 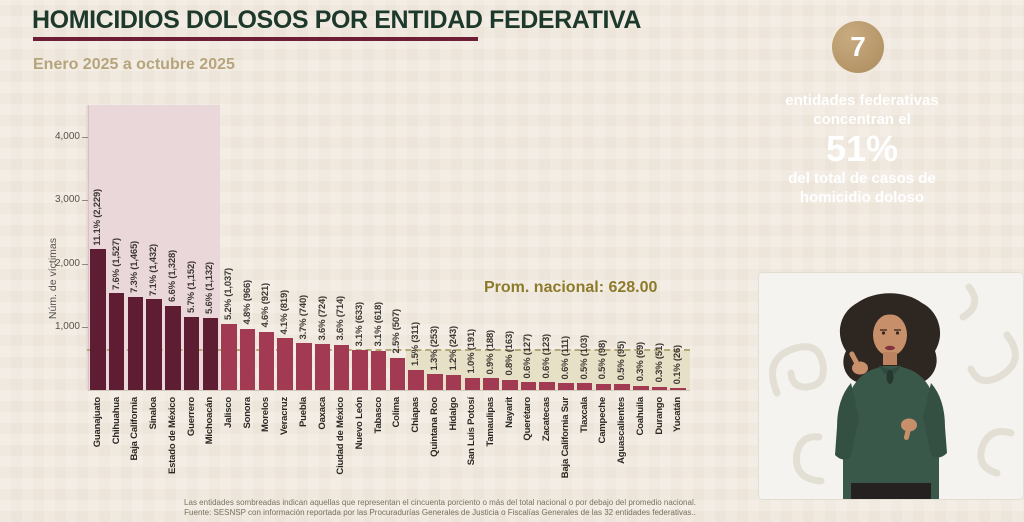 What do you see at coordinates (891, 396) in the screenshot?
I see `interpreter-person` at bounding box center [891, 396].